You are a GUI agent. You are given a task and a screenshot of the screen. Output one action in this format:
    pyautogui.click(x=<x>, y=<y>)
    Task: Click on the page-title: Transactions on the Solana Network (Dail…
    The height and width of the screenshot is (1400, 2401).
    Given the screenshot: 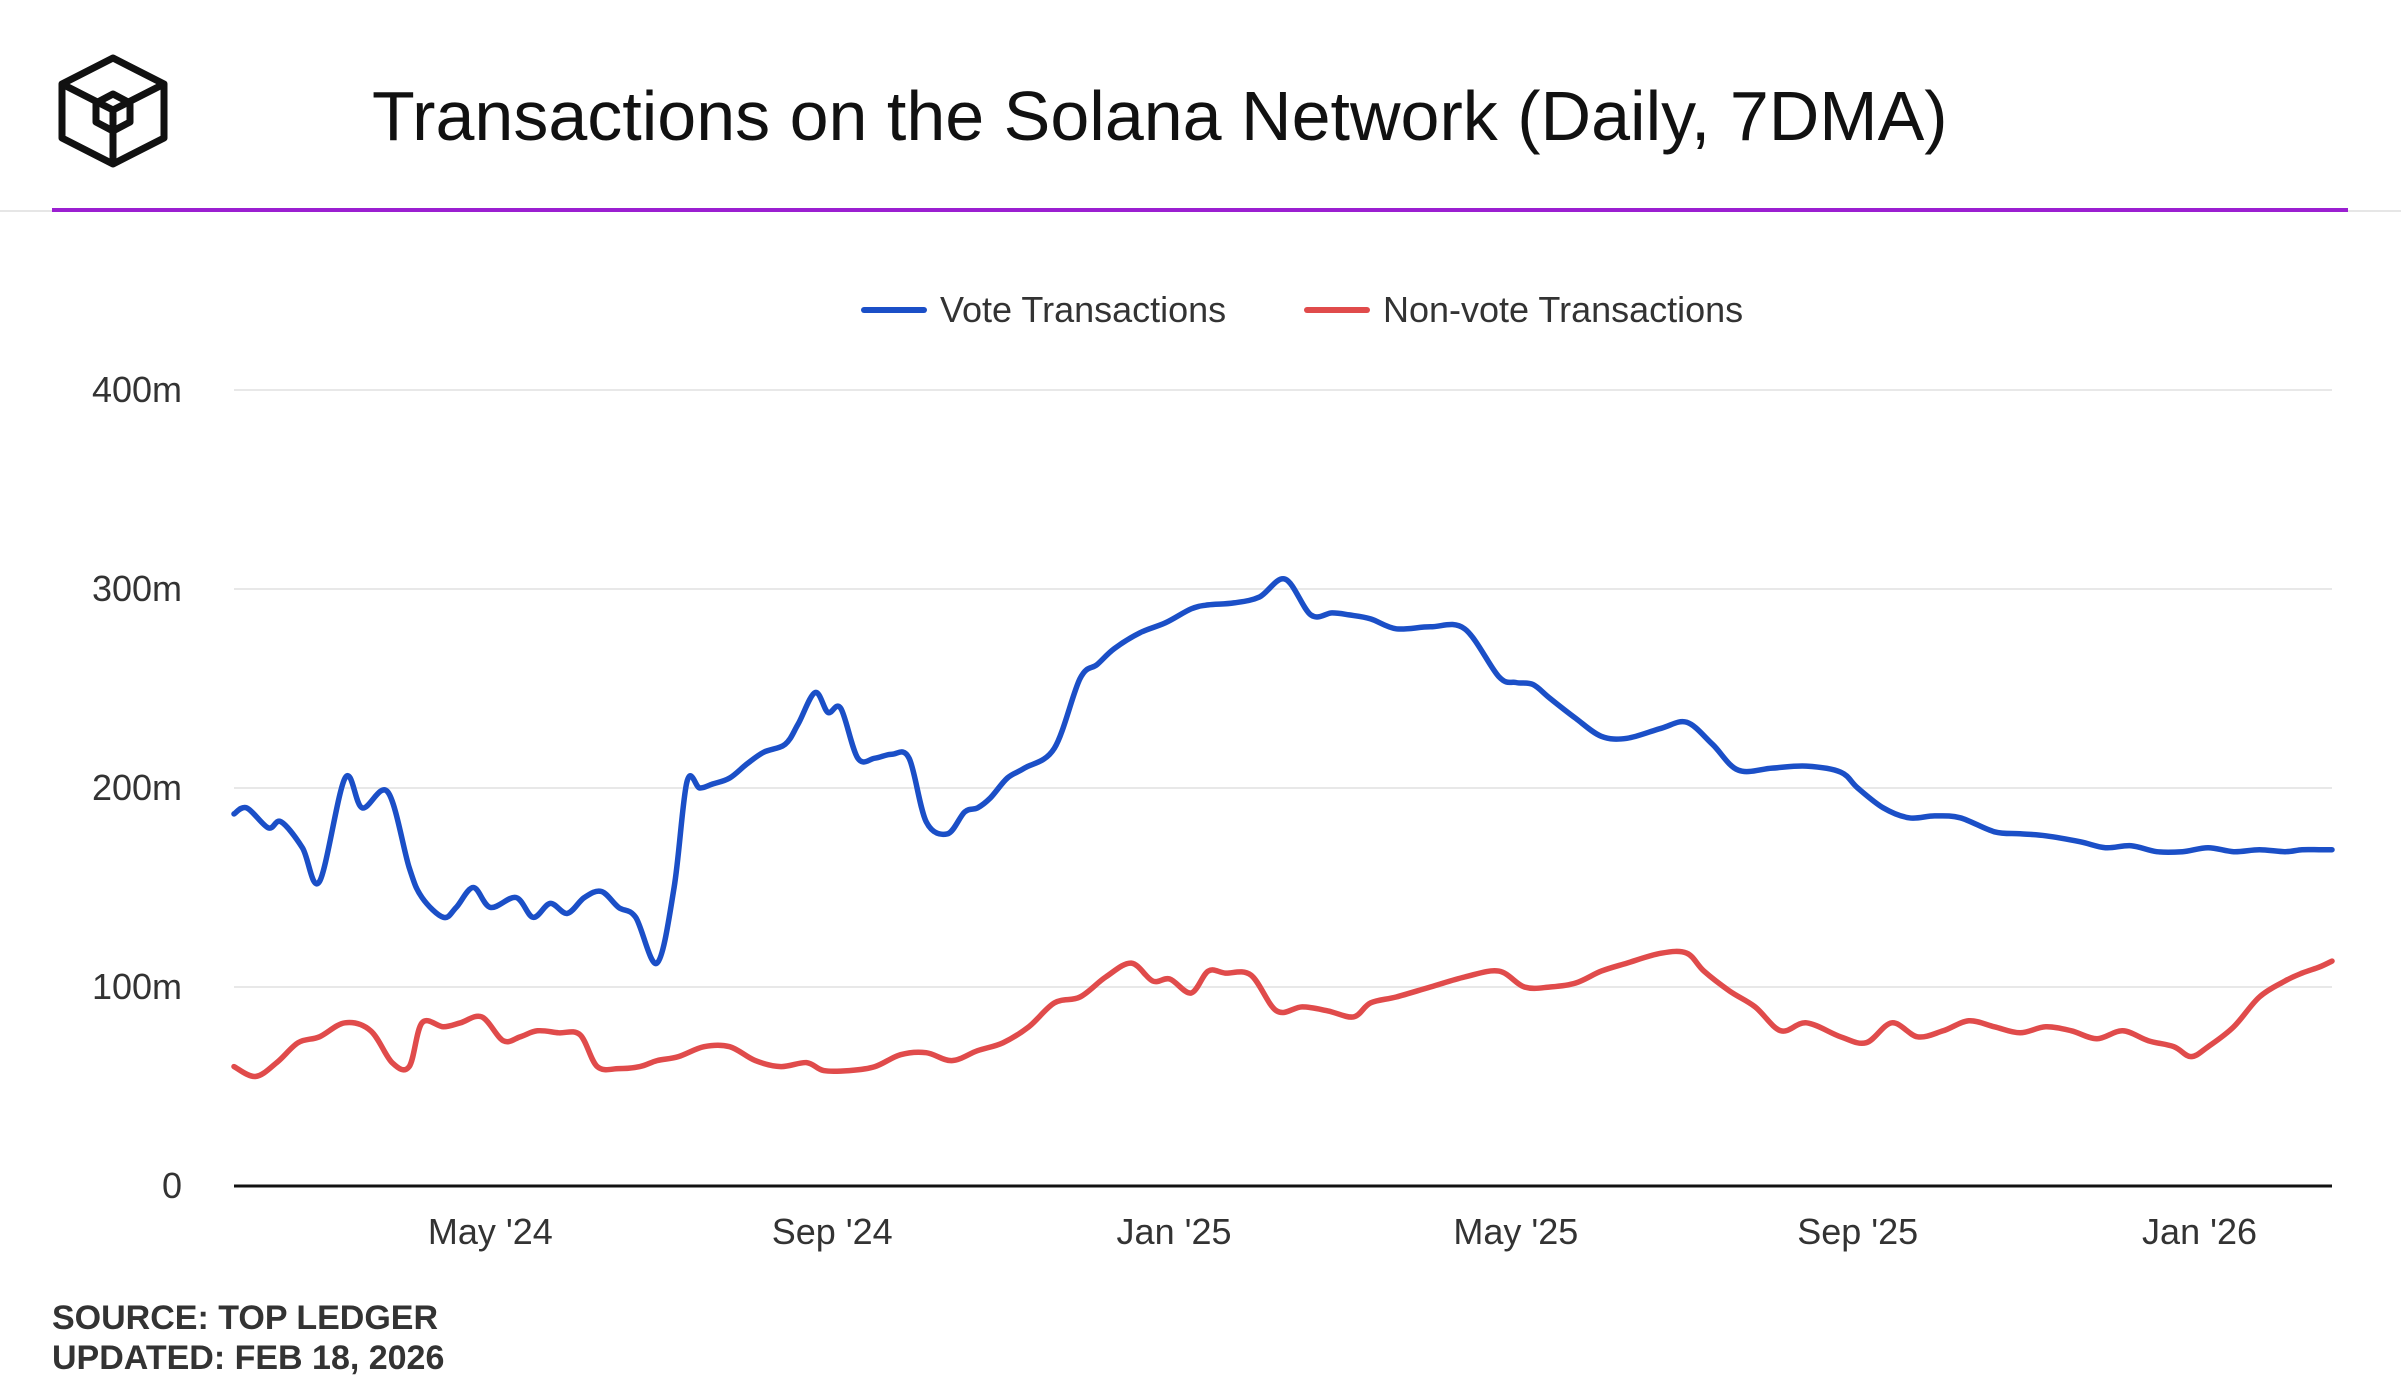 What is the action you would take?
    pyautogui.click(x=1160, y=116)
    